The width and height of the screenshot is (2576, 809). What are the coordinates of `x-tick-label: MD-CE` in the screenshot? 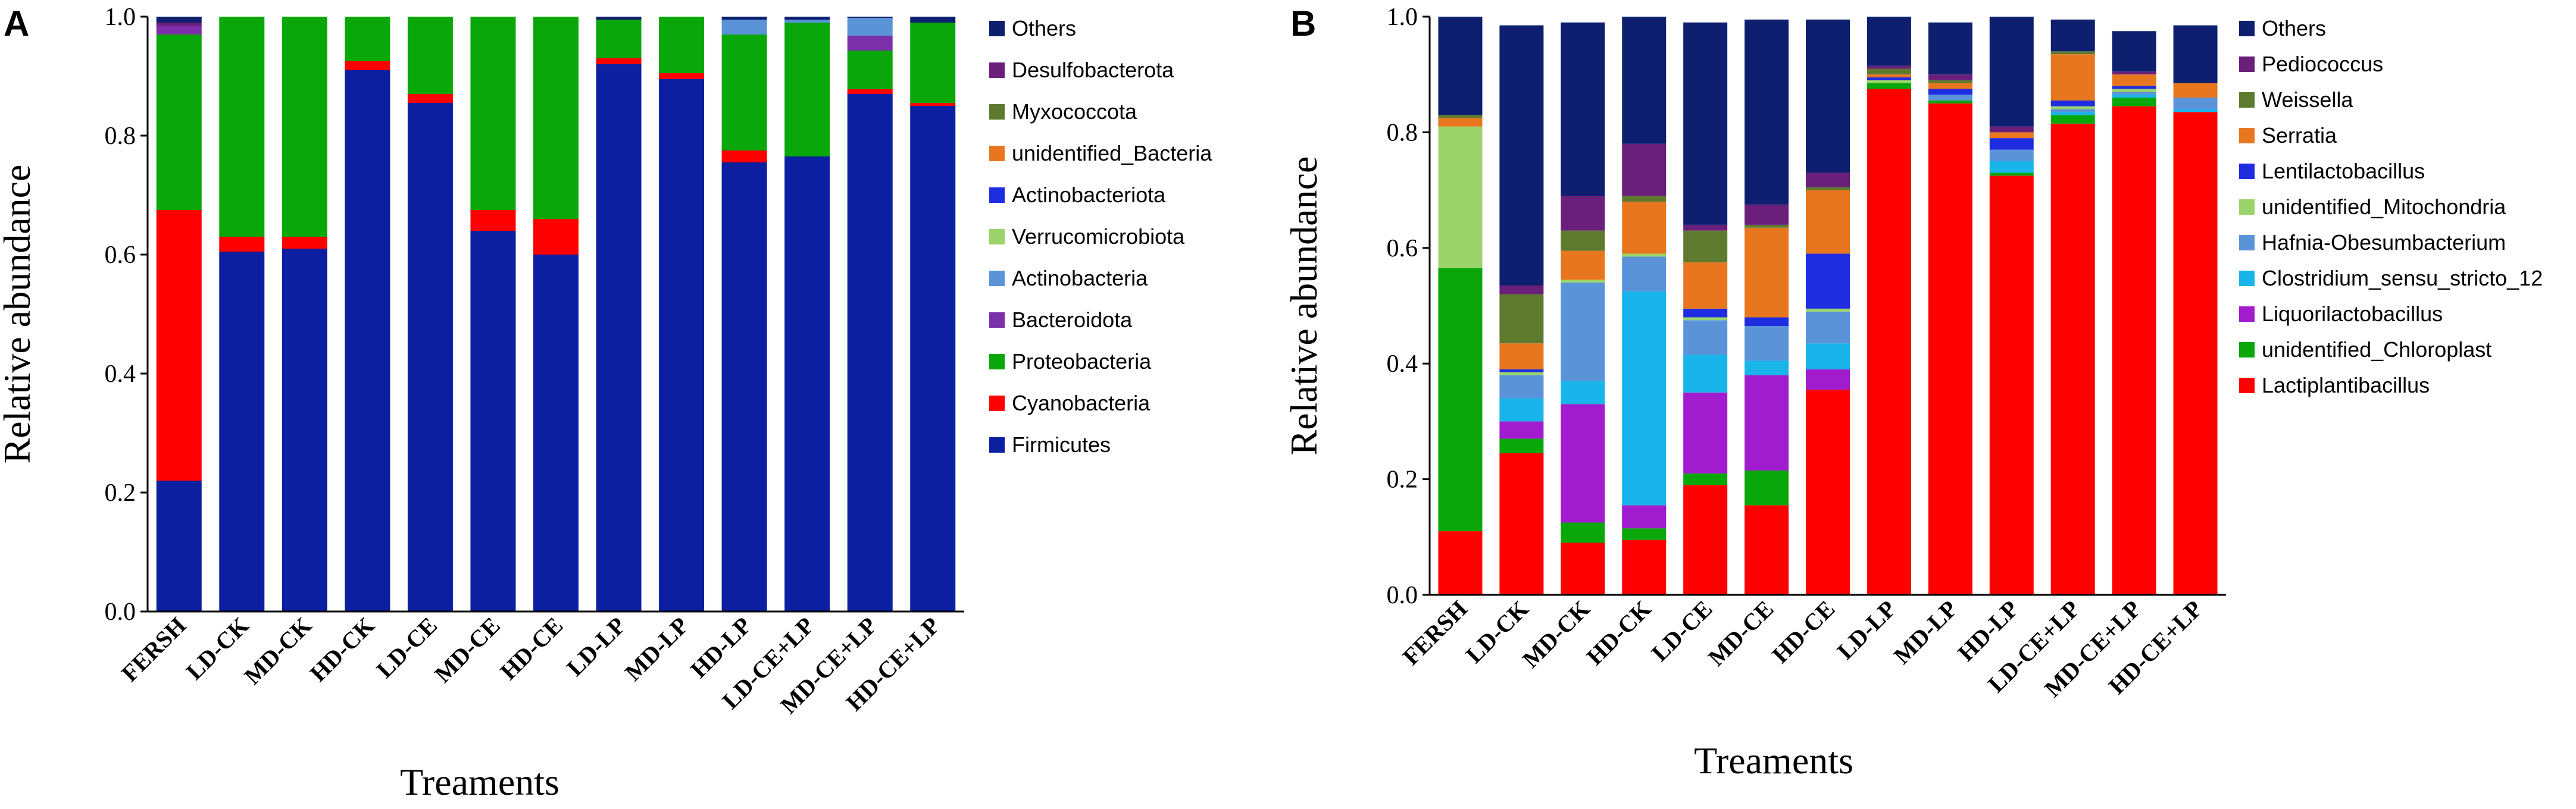 It's located at (467, 650).